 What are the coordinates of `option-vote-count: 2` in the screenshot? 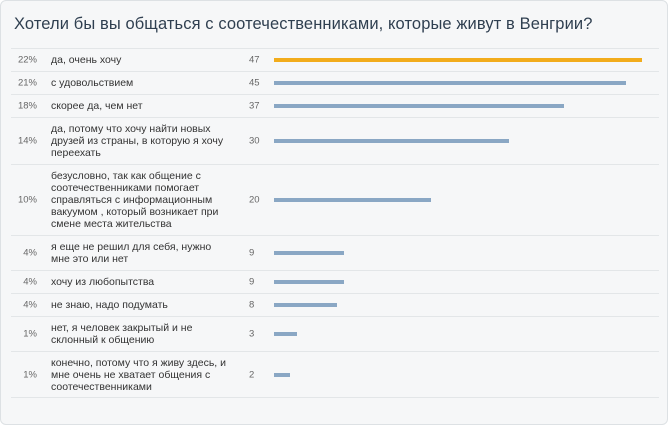 It's located at (252, 374).